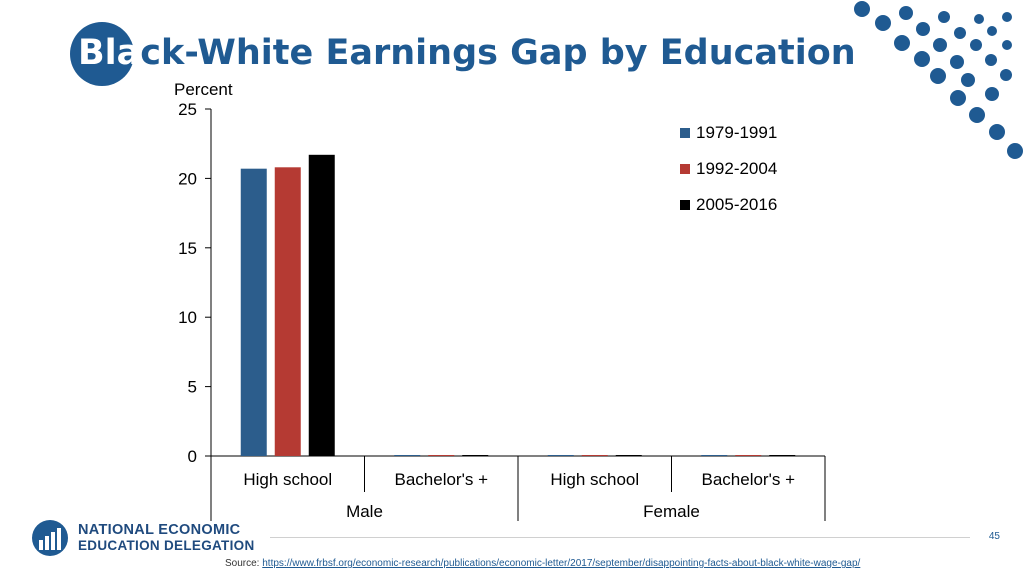 This screenshot has height=576, width=1024. I want to click on slide-title-part-2: ck-White Earnings Gap by Education, so click(498, 53).